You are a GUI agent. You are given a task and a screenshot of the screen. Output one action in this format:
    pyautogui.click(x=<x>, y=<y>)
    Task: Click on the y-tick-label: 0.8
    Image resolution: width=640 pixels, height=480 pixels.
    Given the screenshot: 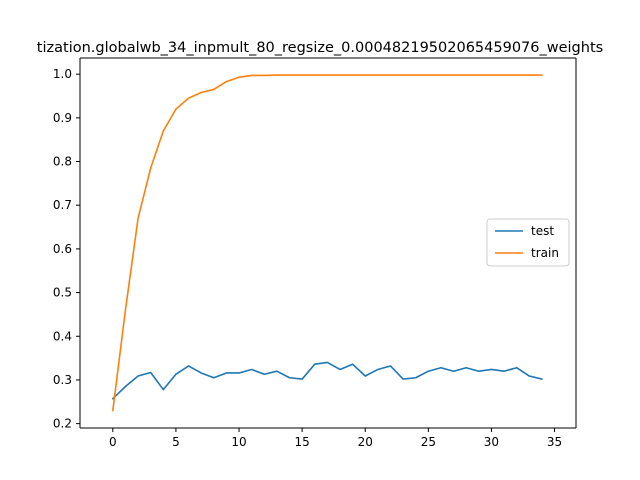 What is the action you would take?
    pyautogui.click(x=62, y=162)
    